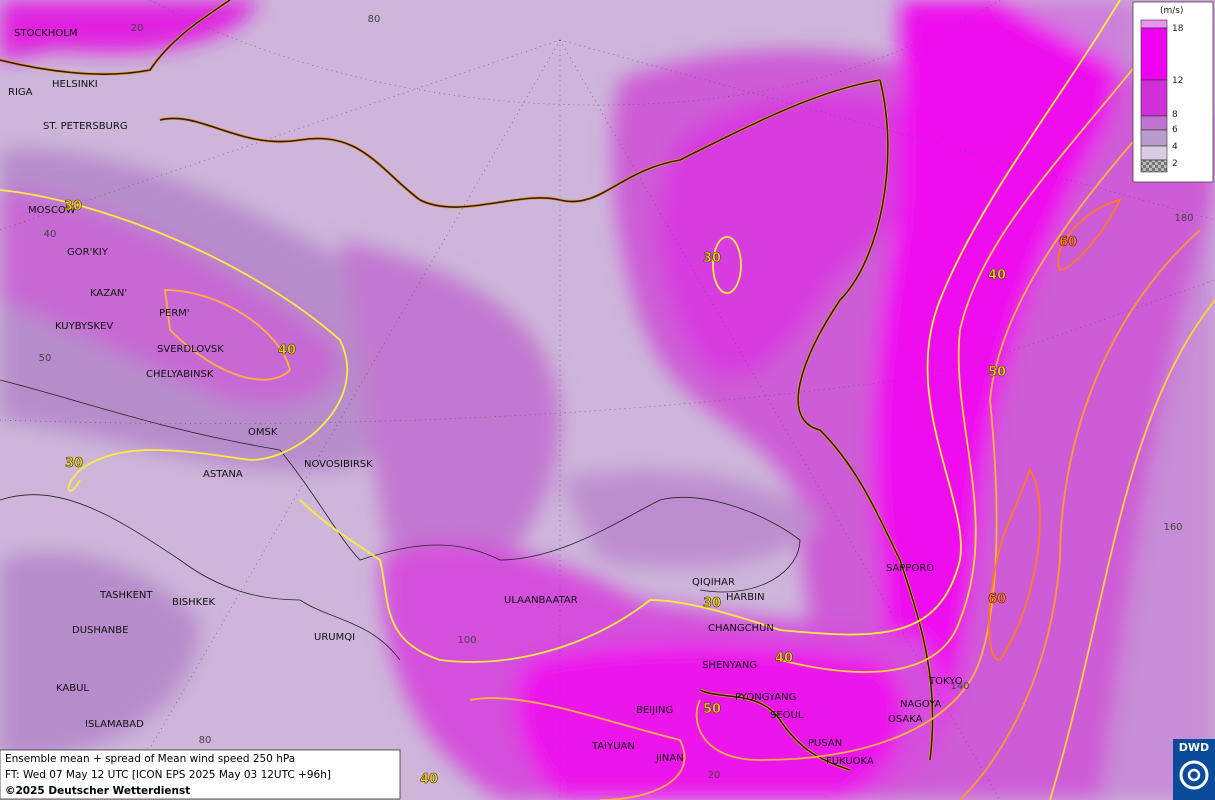 This screenshot has width=1215, height=800. Describe the element at coordinates (669, 758) in the screenshot. I see `city-label: JINAN` at that location.